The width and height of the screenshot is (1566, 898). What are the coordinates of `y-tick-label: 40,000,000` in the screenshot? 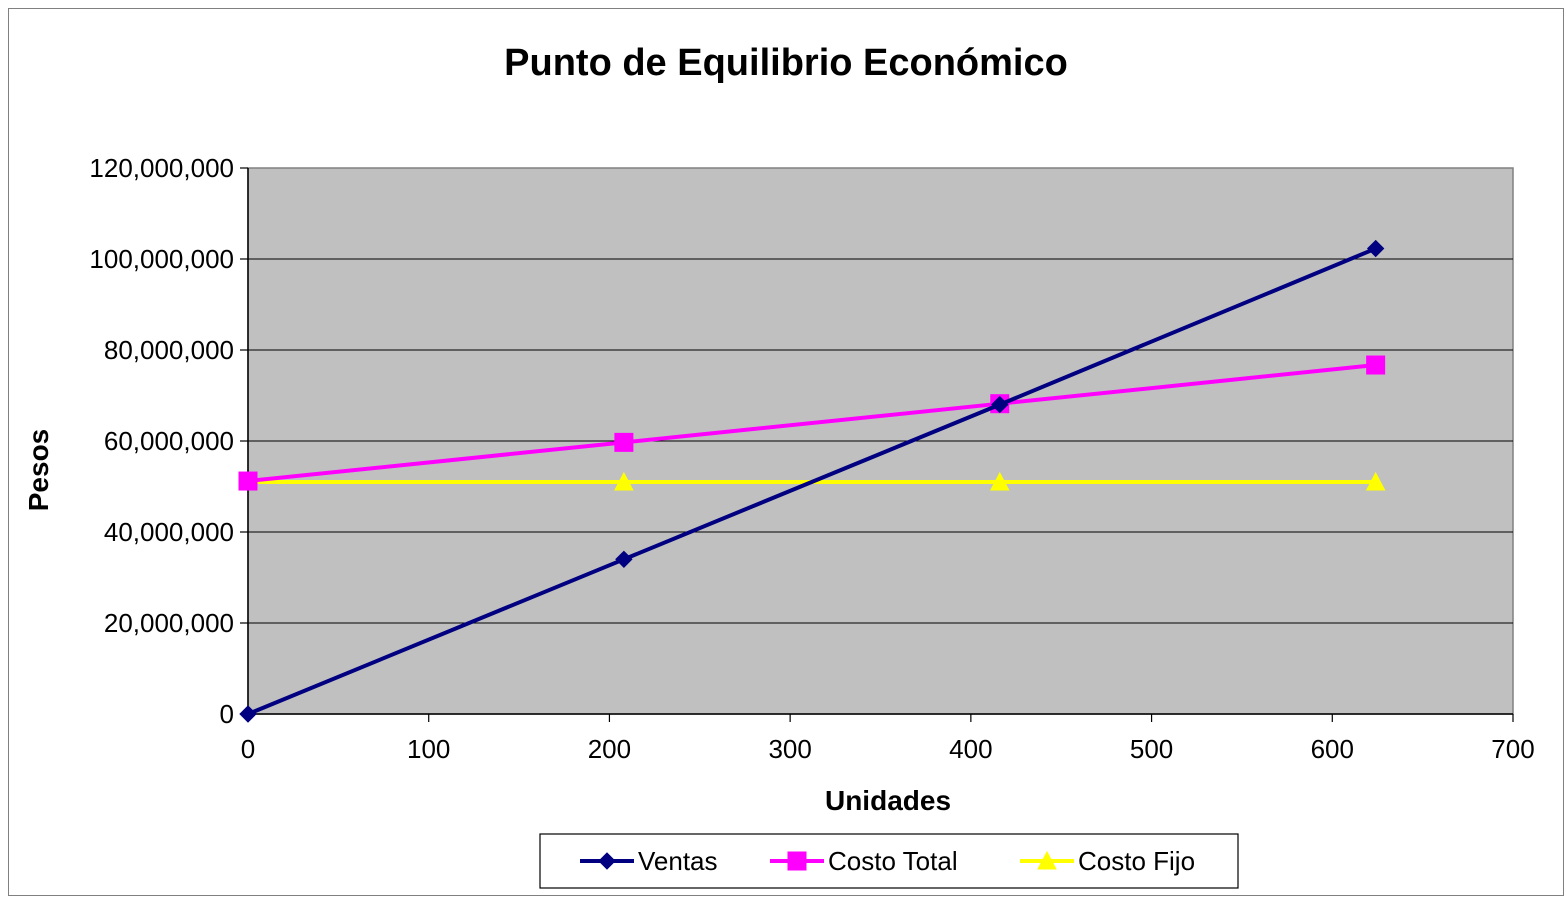 It's located at (169, 532).